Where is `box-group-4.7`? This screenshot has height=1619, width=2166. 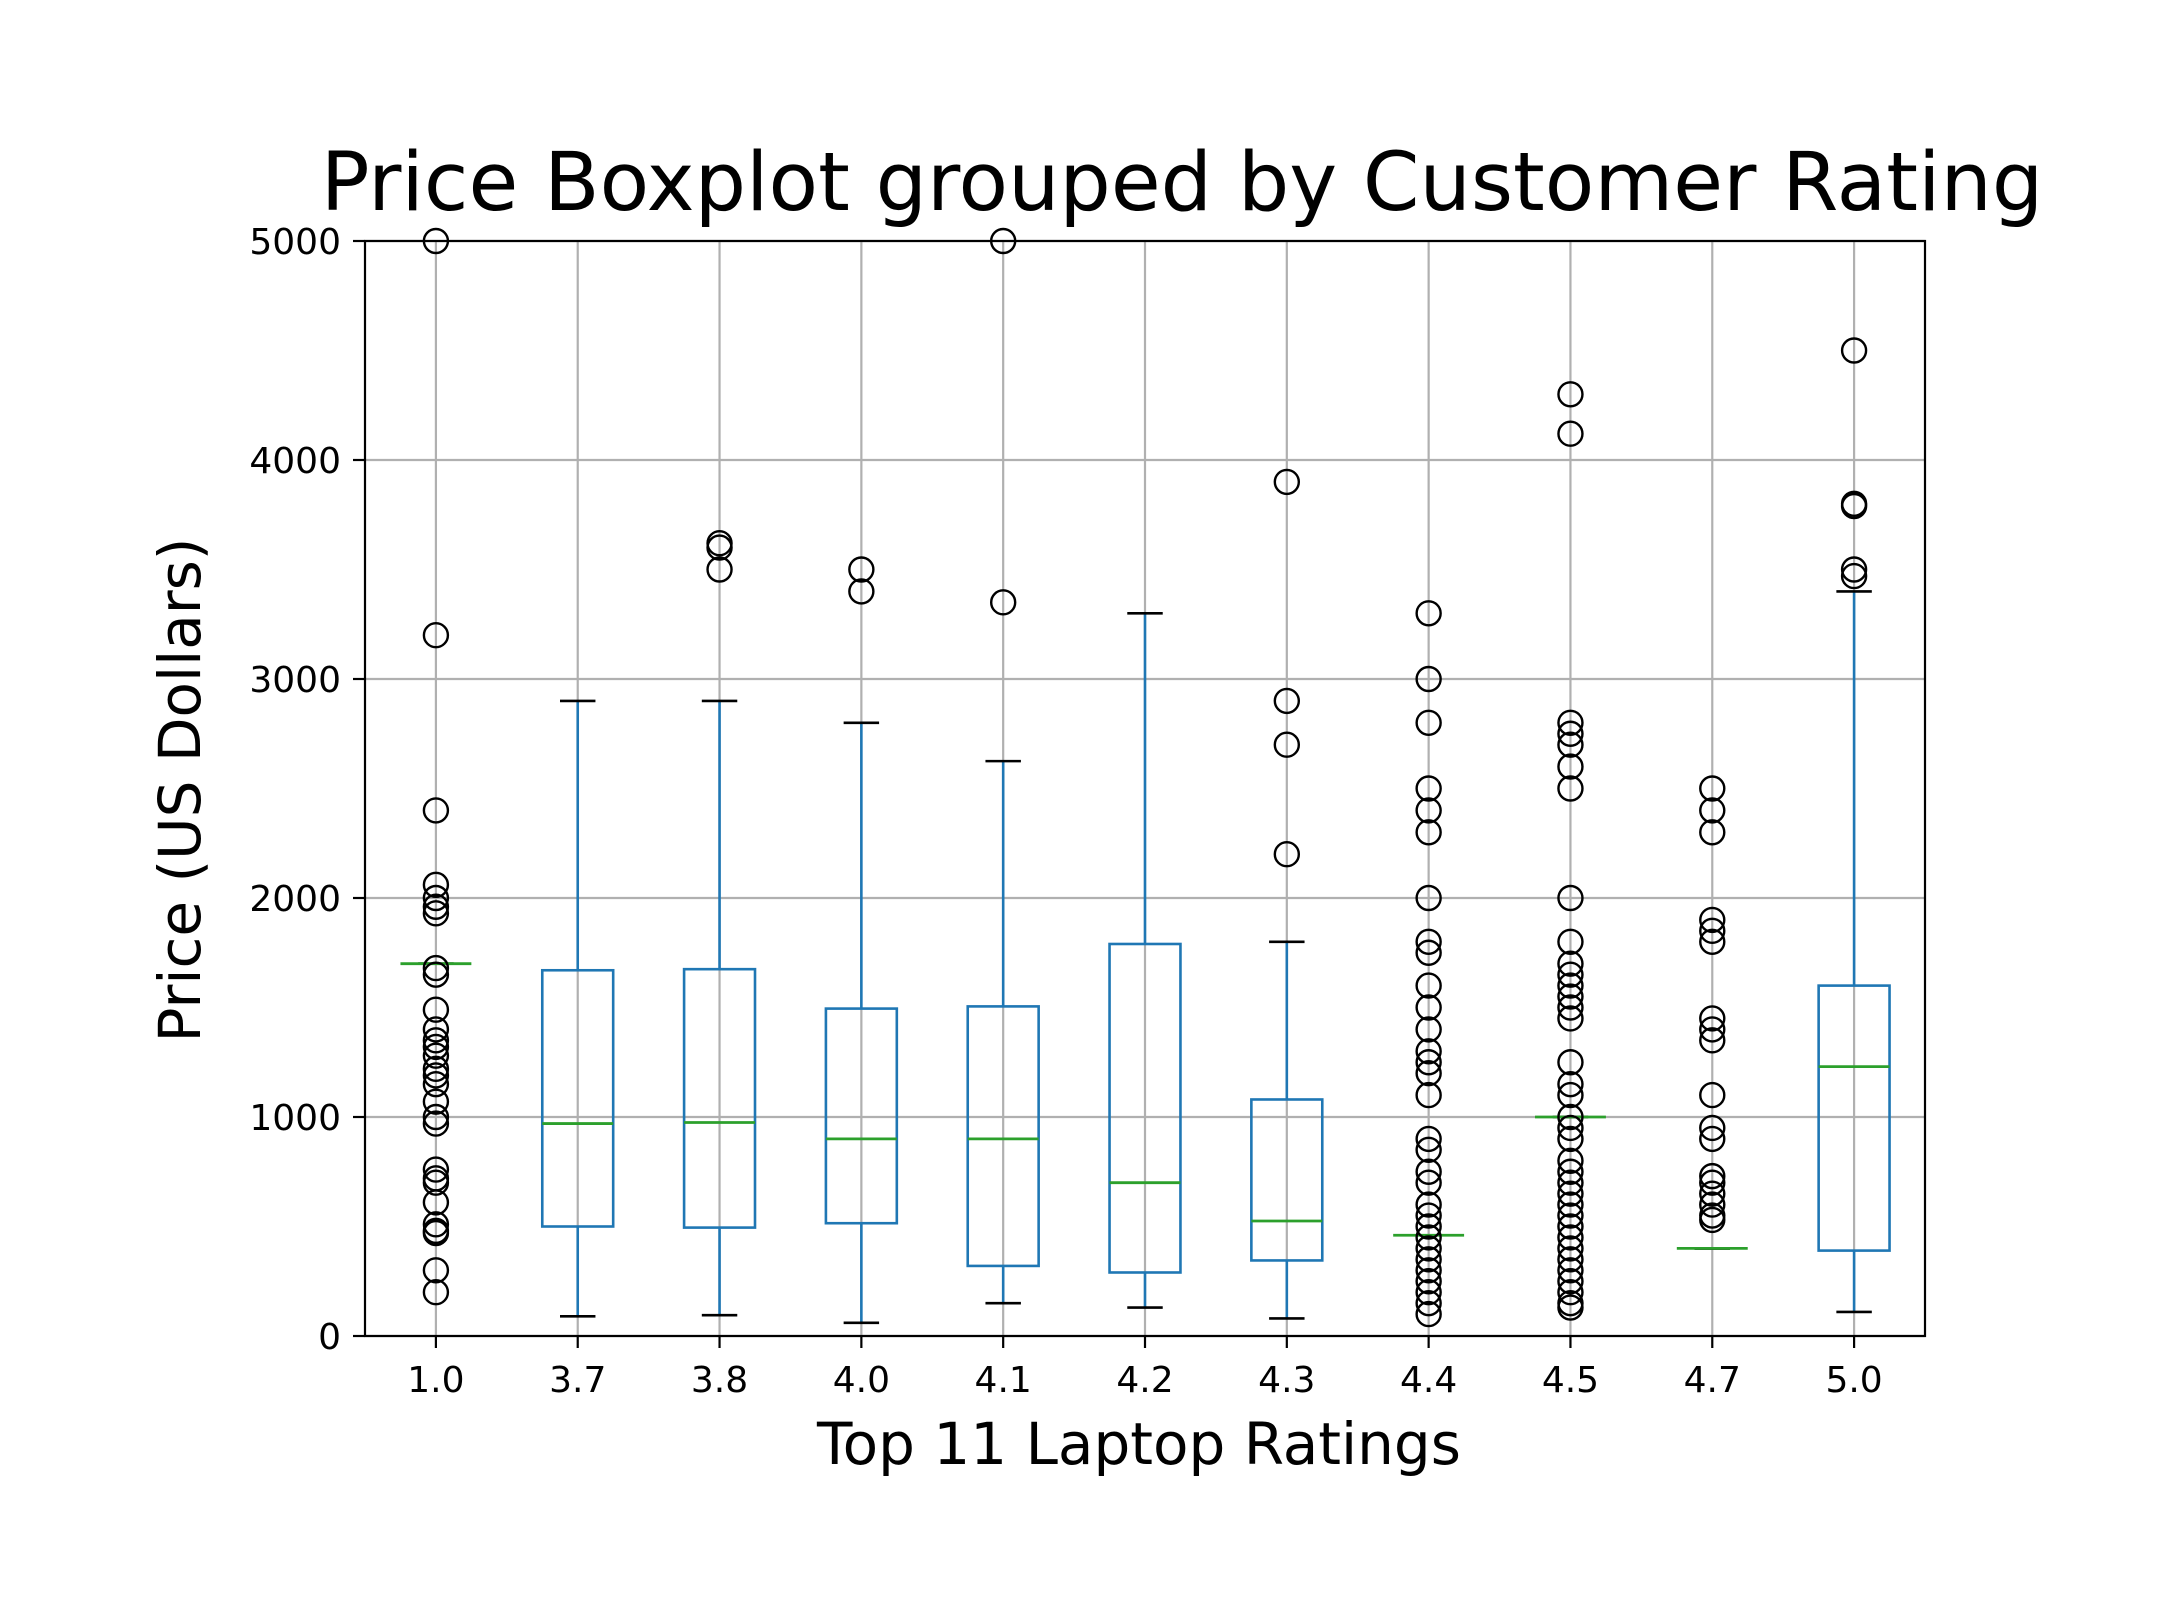
box-group-4.7 is located at coordinates (1712, 1012).